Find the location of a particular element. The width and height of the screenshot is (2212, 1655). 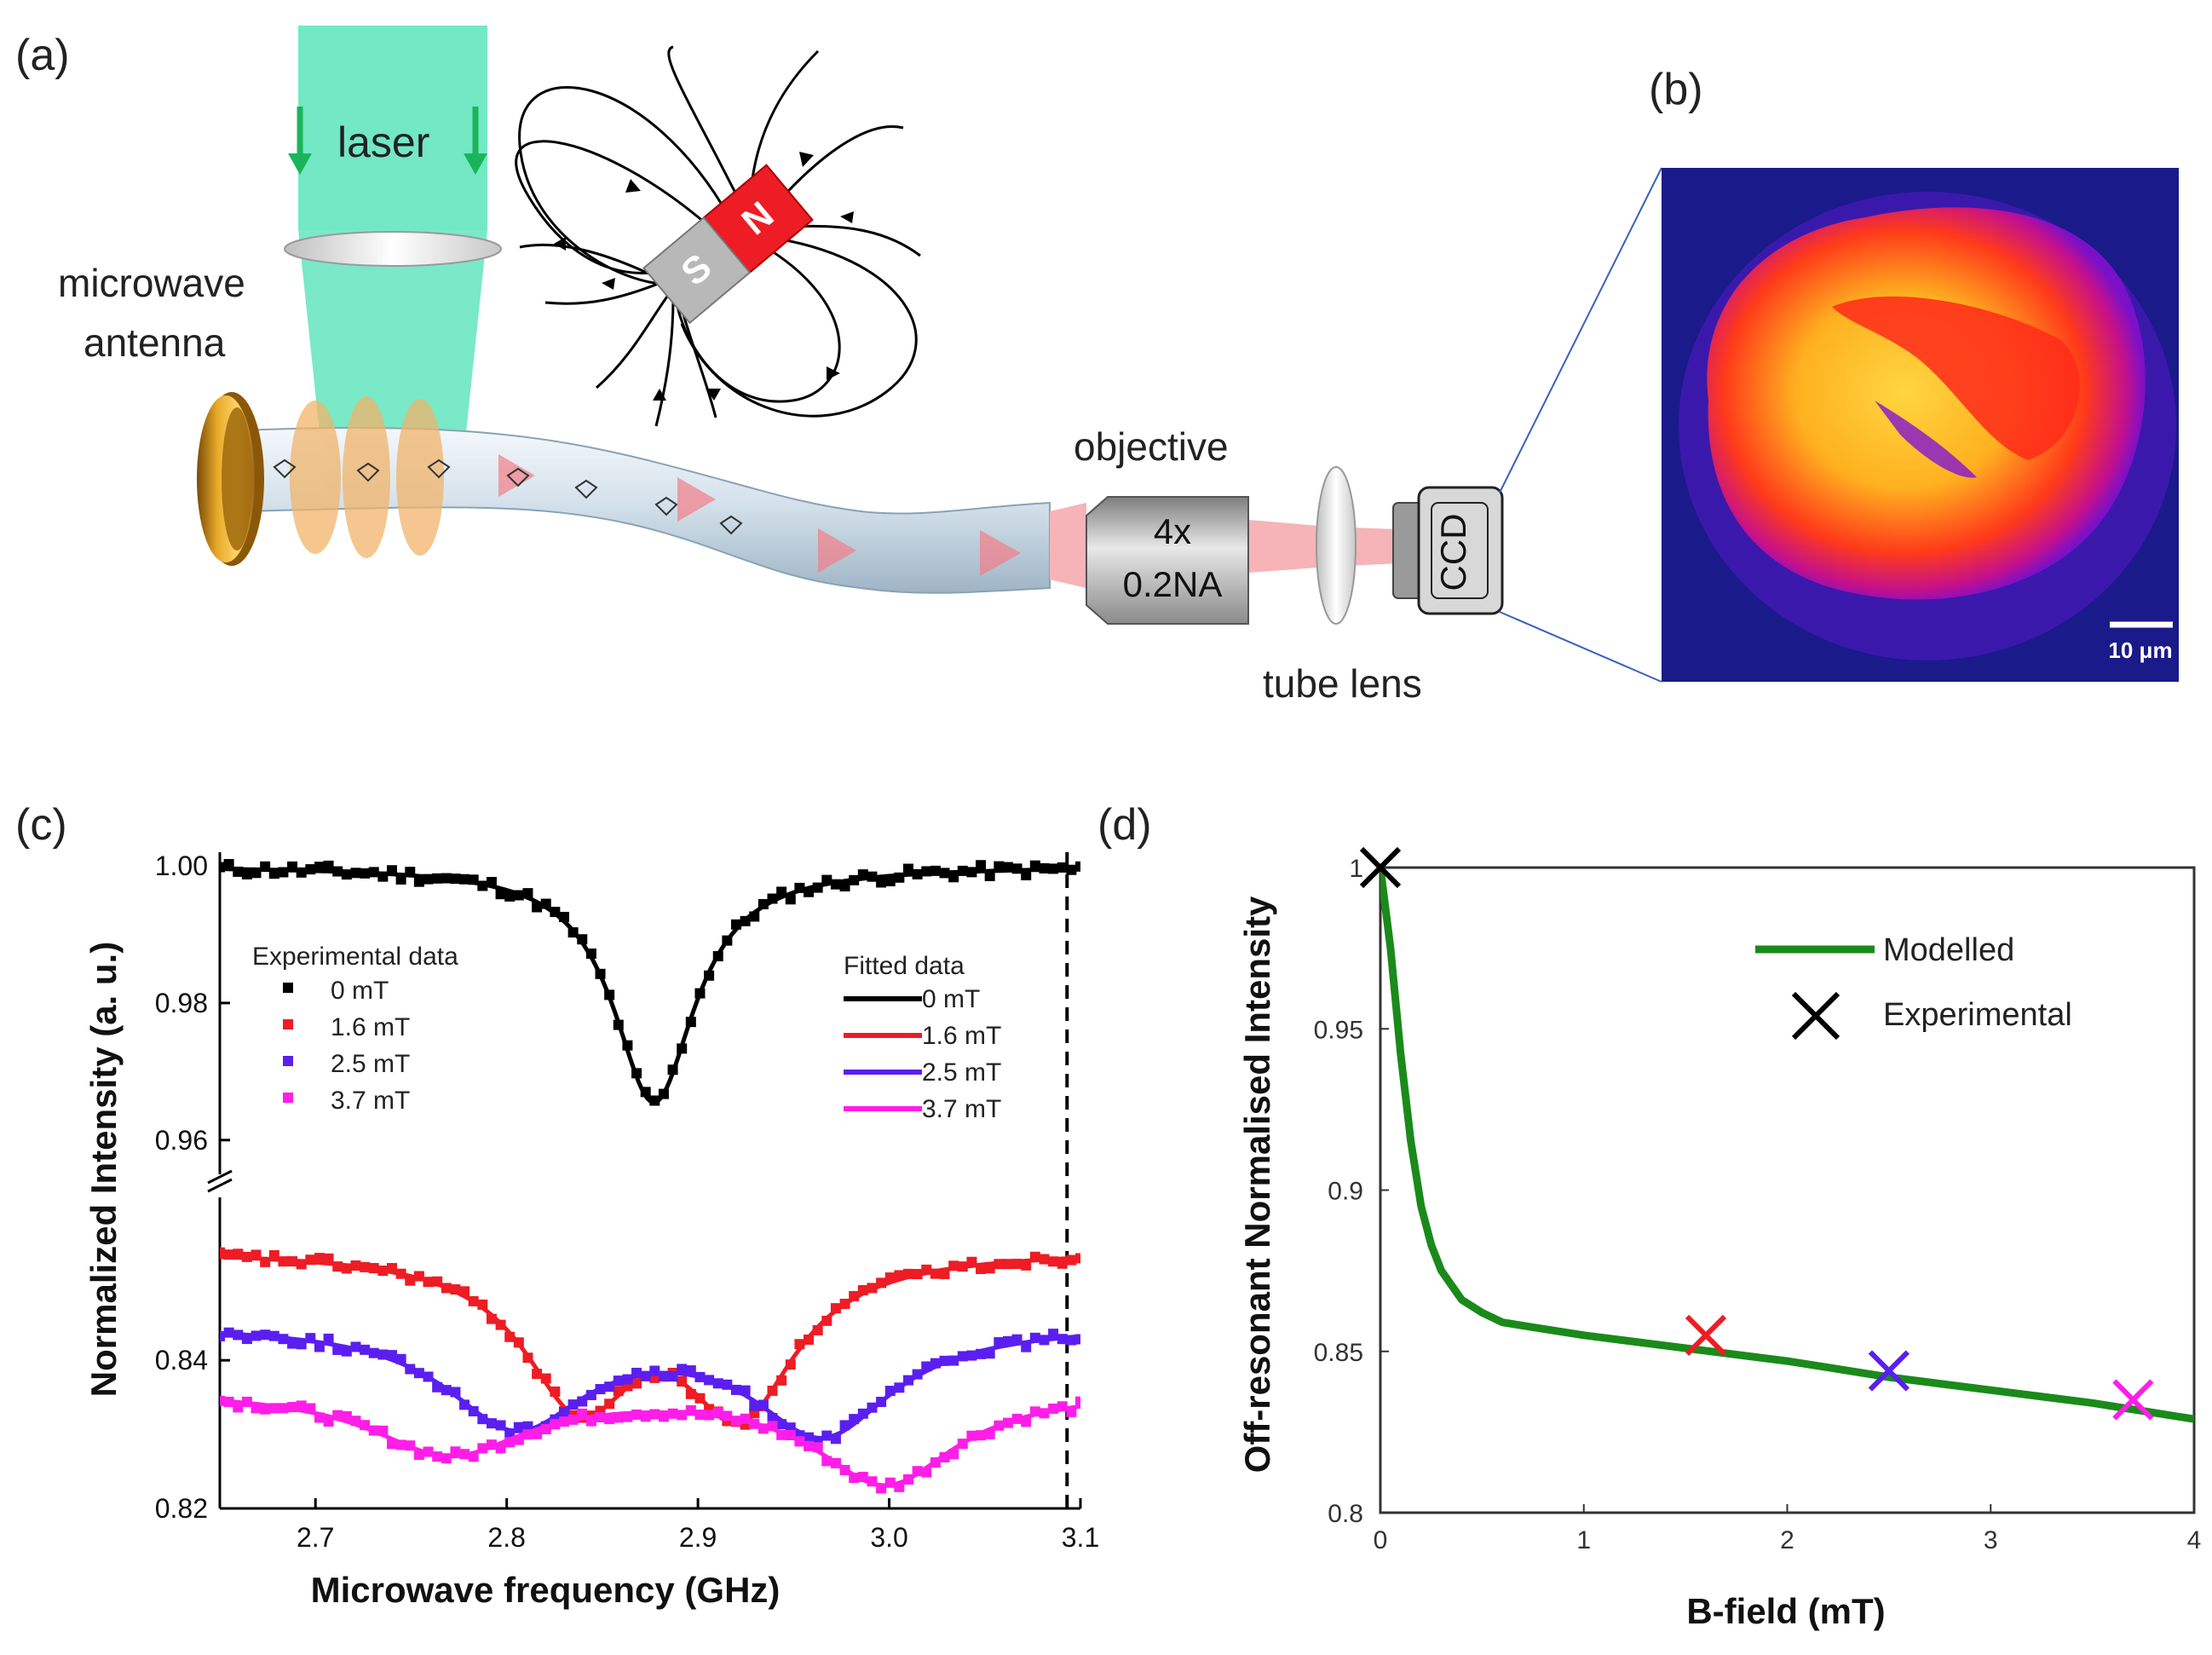

fluorescence-arrows is located at coordinates (759, 515).